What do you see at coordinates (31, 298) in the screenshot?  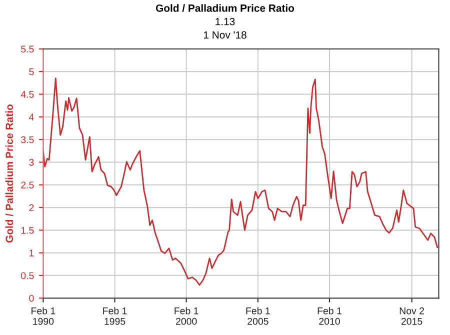 I see `y-tick-label: 0` at bounding box center [31, 298].